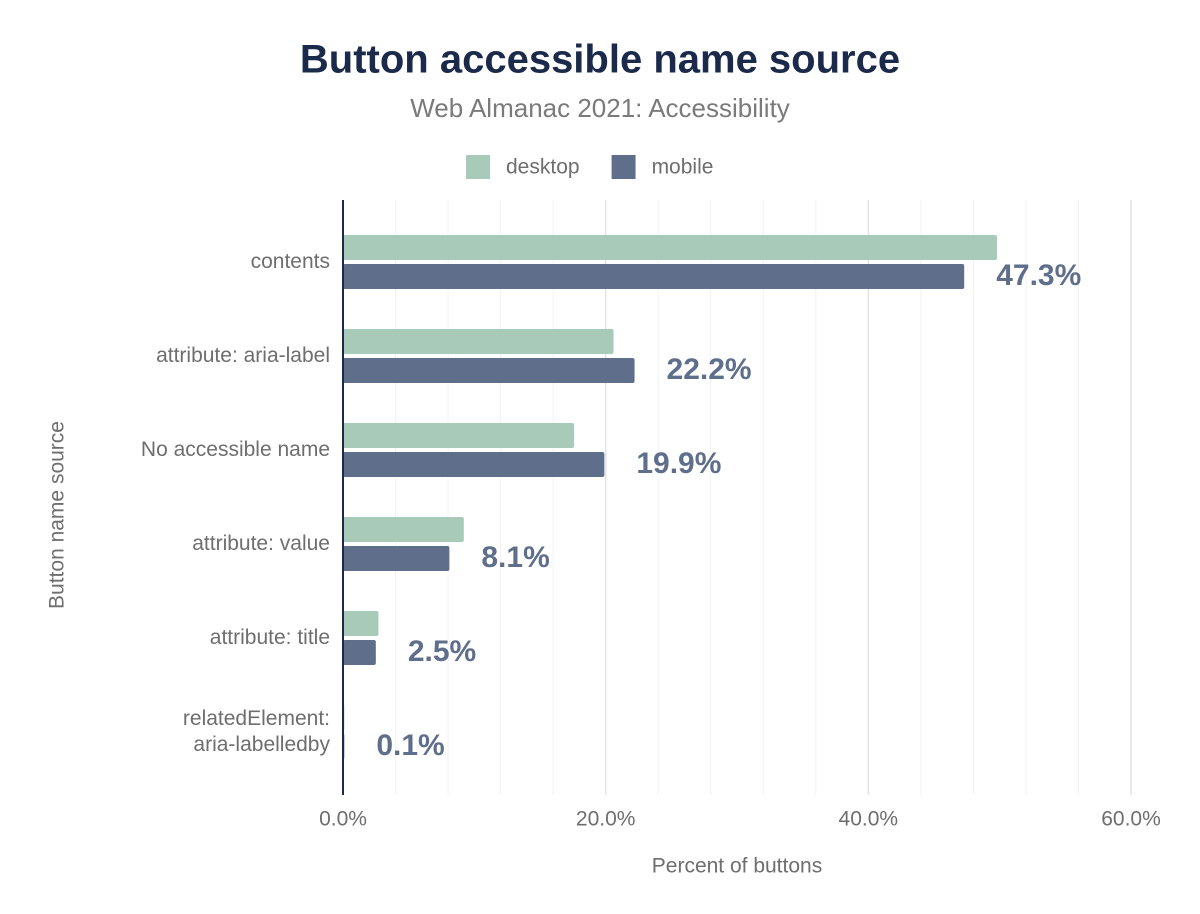 This screenshot has width=1200, height=914. I want to click on y-tick-label: attribute: aria-label, so click(243, 355).